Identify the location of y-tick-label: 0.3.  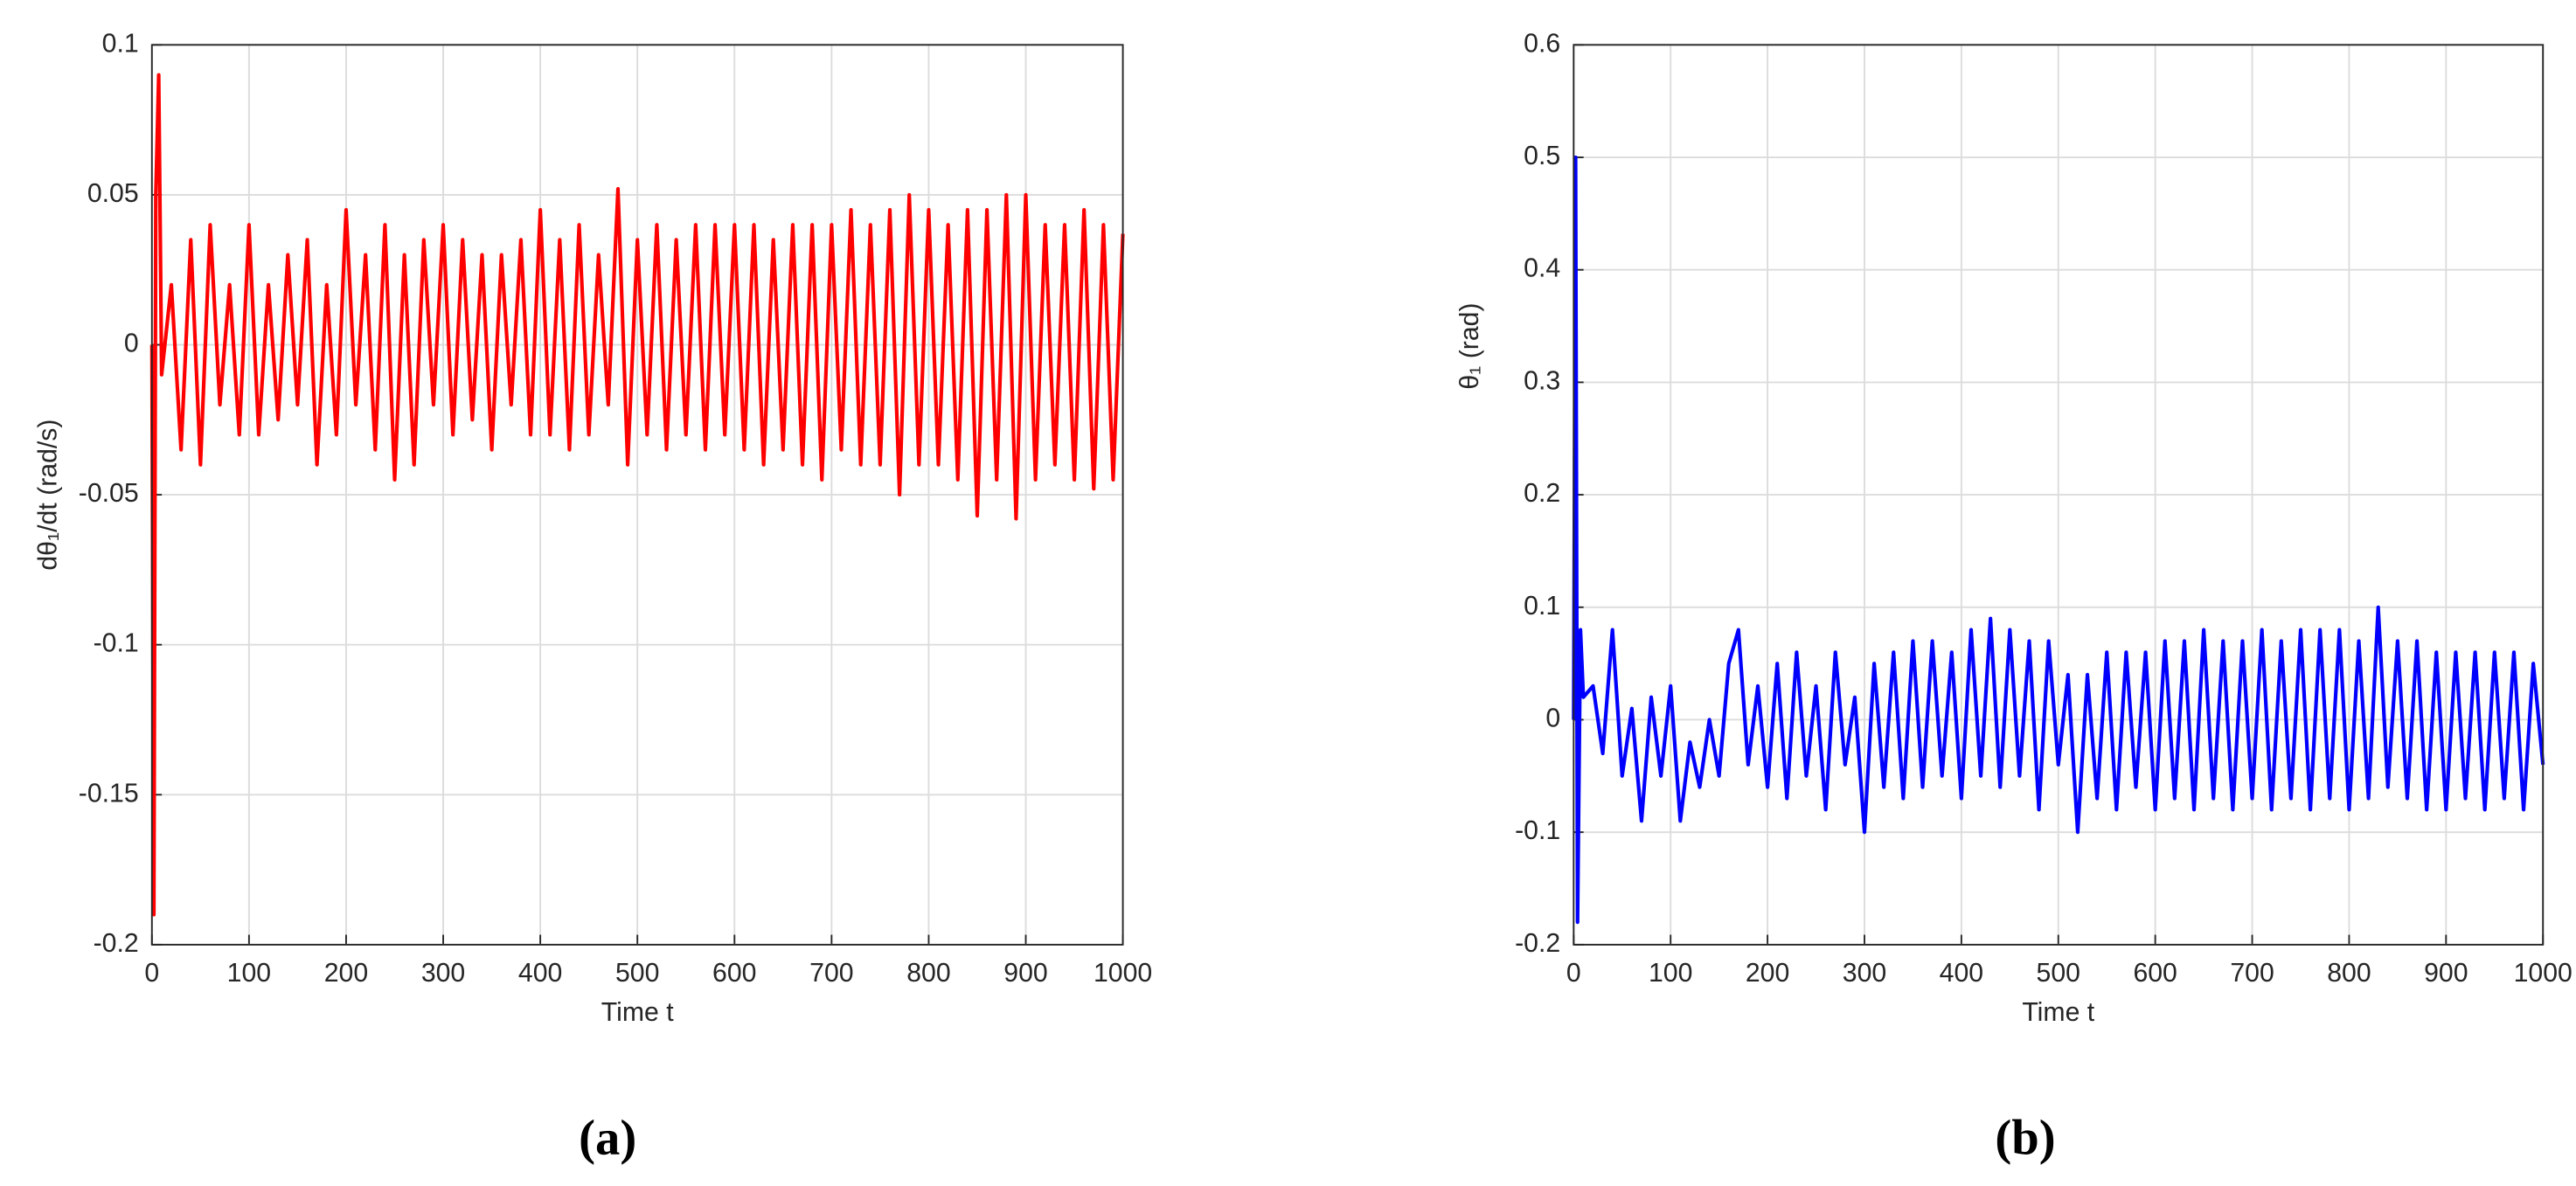
(1542, 380).